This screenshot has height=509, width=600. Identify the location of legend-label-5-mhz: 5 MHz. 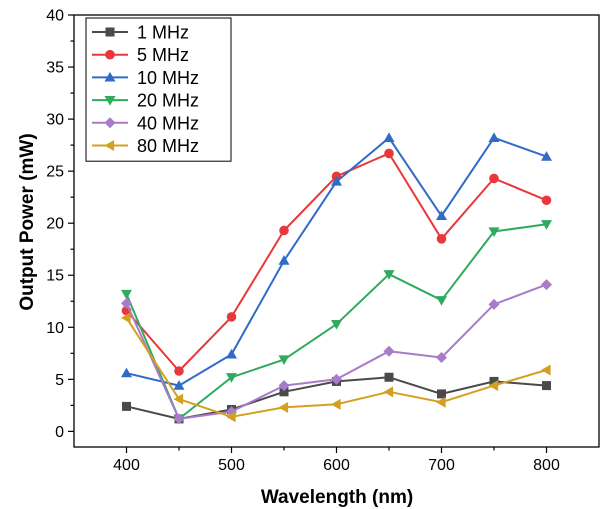
(163, 55).